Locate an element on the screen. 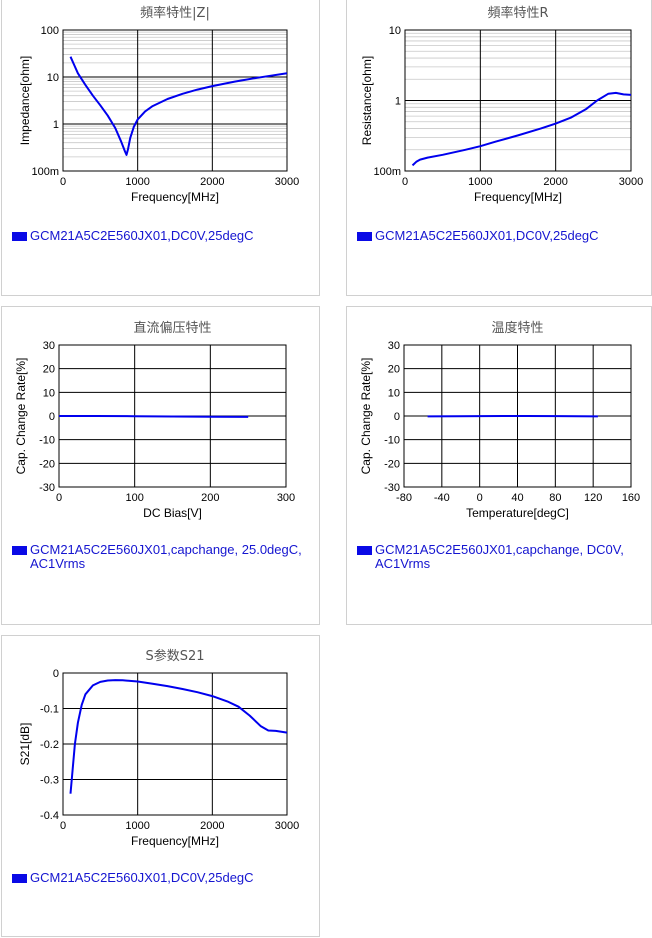 Image resolution: width=652 pixels, height=938 pixels. y-axis-label: Resistance[ohm] is located at coordinates (367, 100).